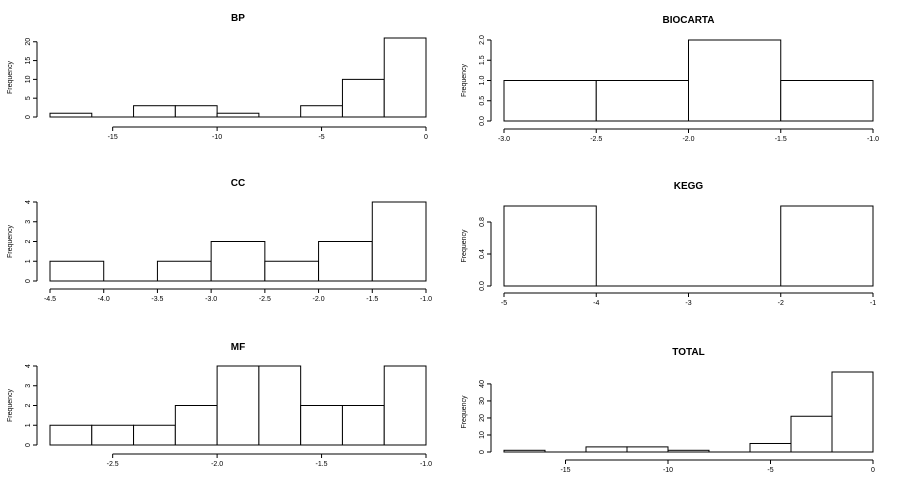  Describe the element at coordinates (28, 61) in the screenshot. I see `y-tick-label: 15` at that location.